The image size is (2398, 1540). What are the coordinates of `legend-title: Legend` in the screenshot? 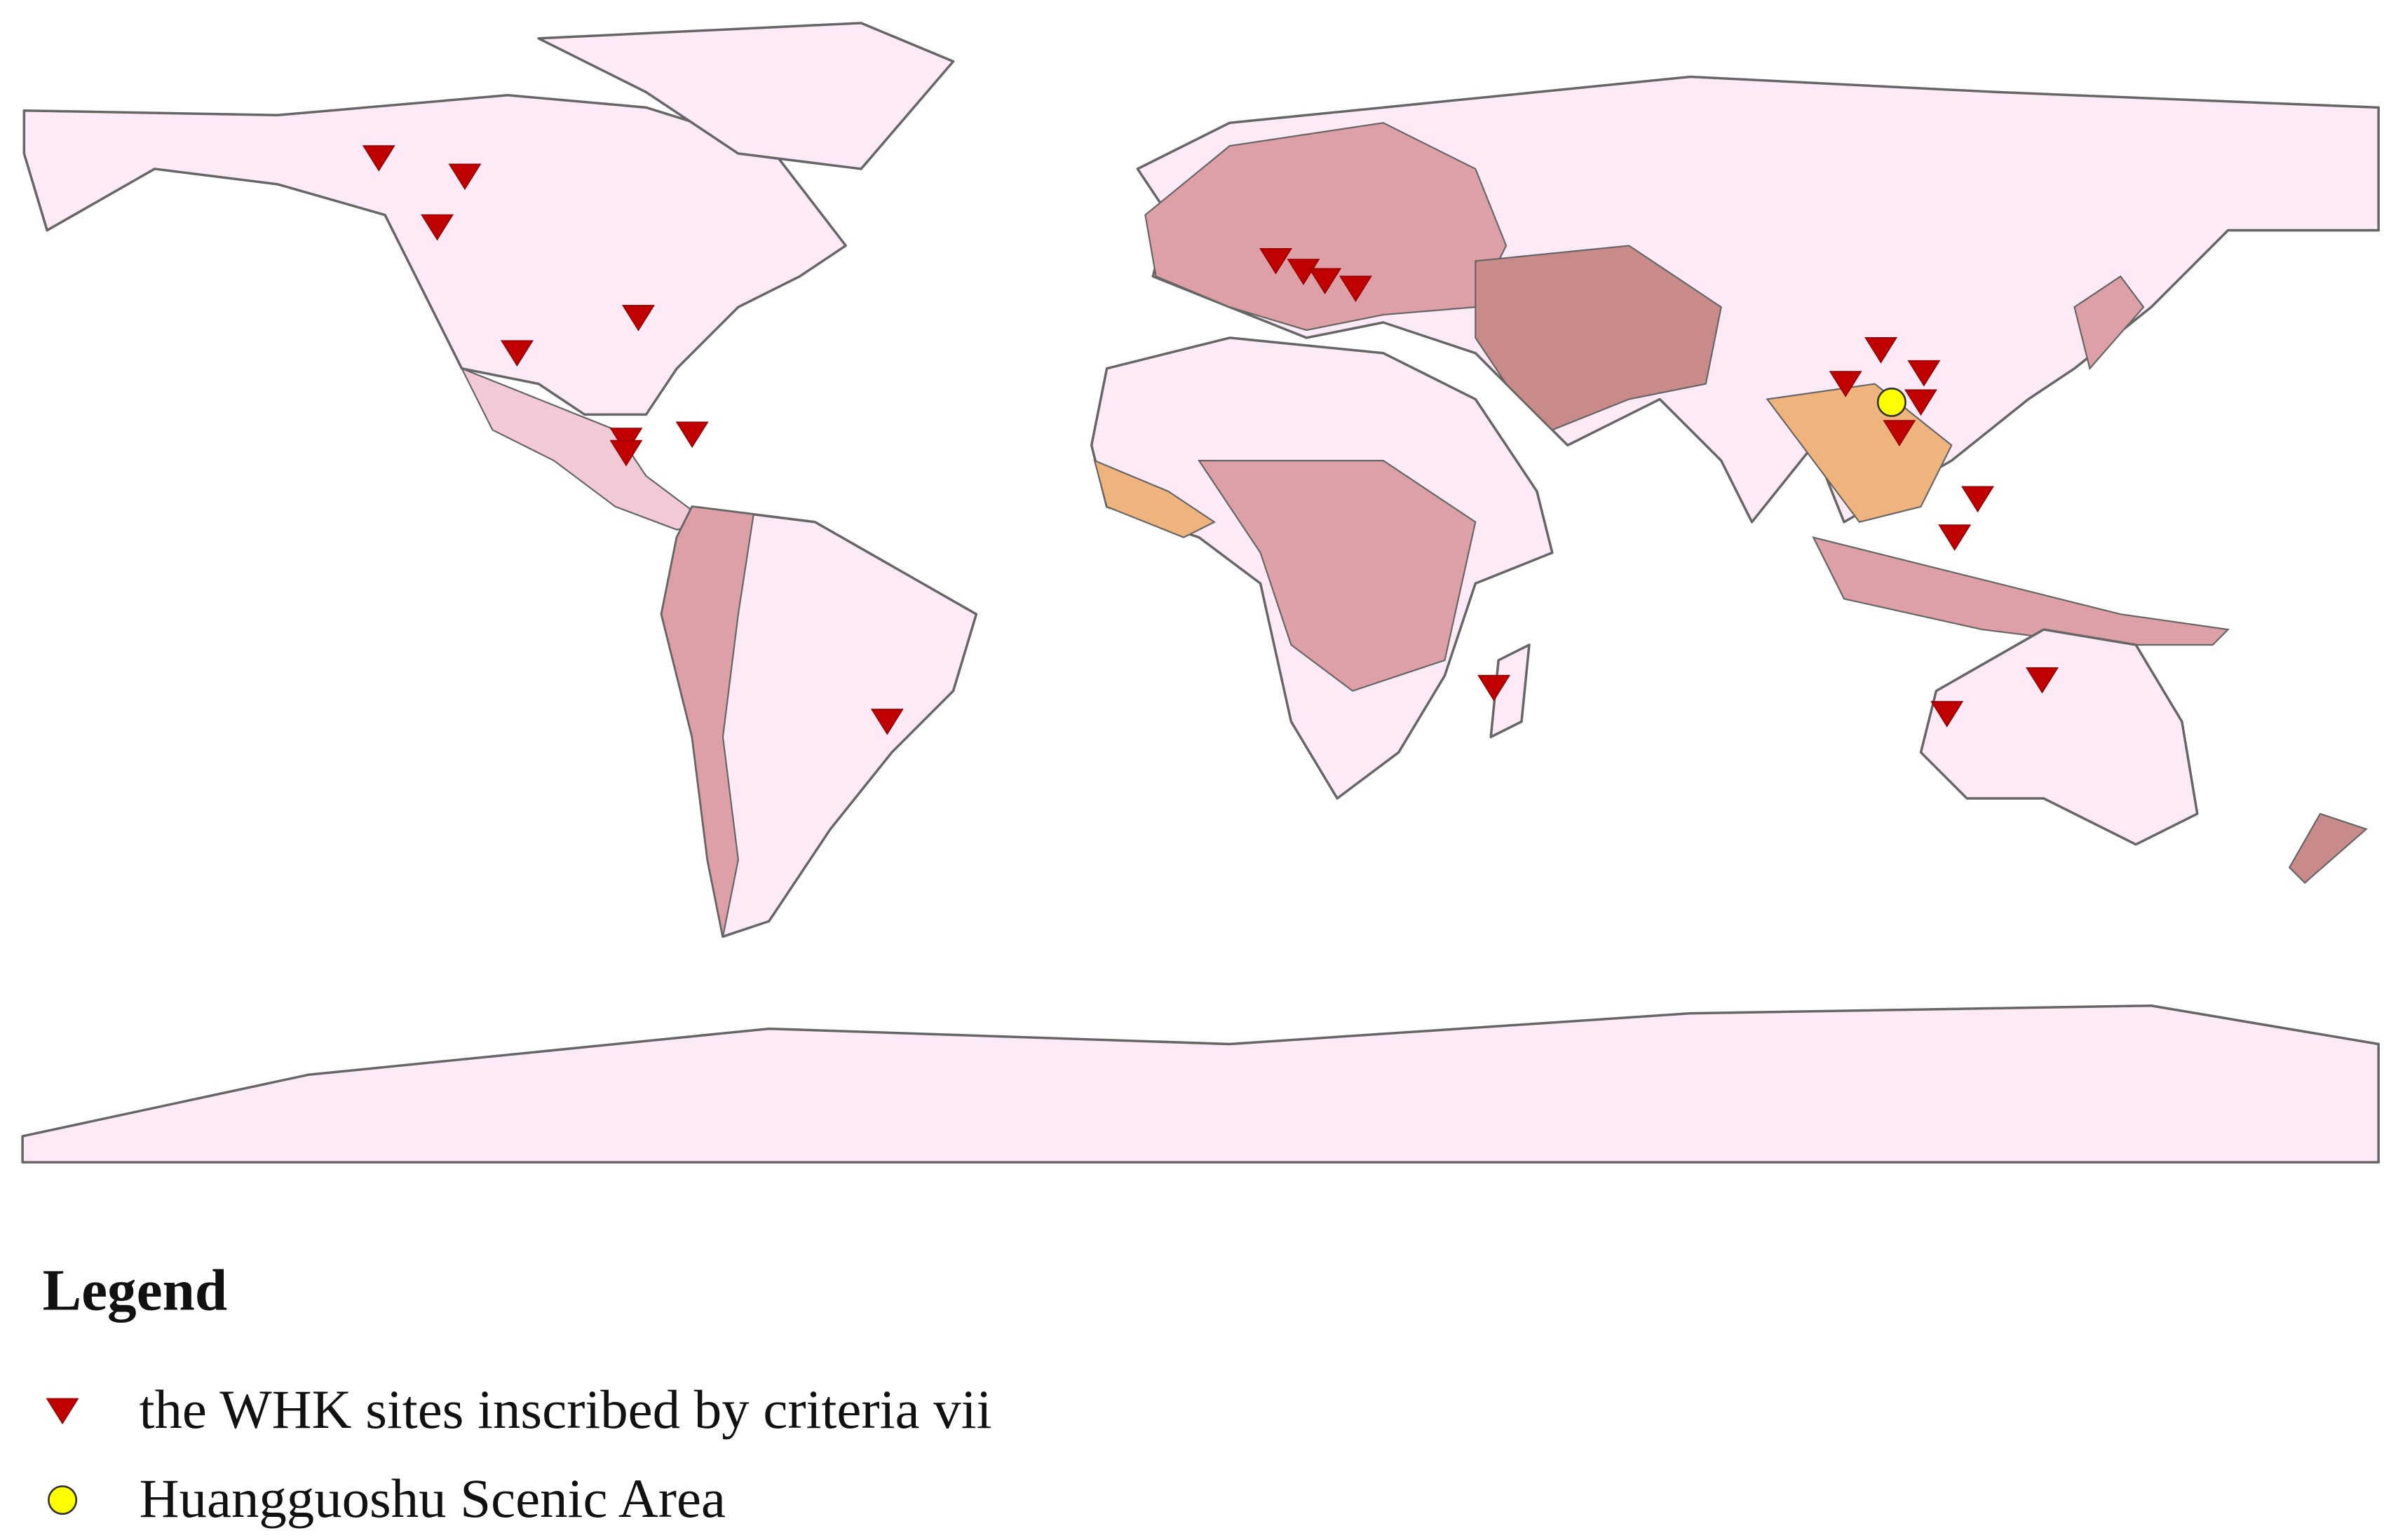 It's located at (135, 1290).